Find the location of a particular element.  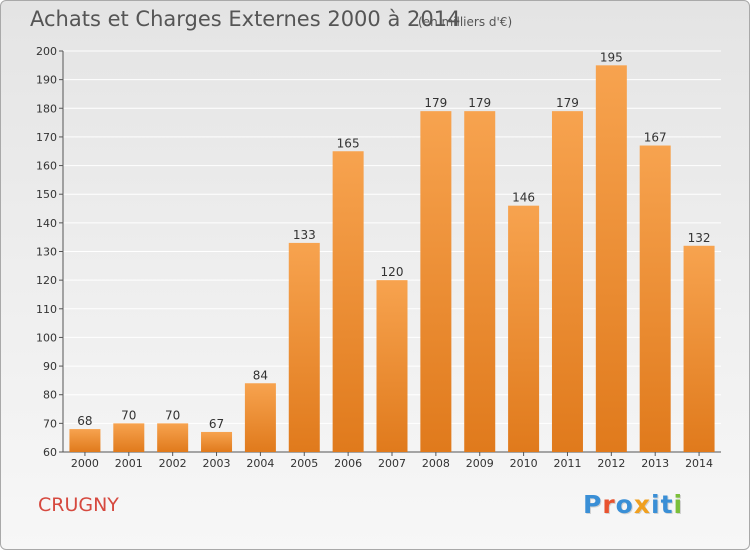

y-tick-label: 100 is located at coordinates (46, 337).